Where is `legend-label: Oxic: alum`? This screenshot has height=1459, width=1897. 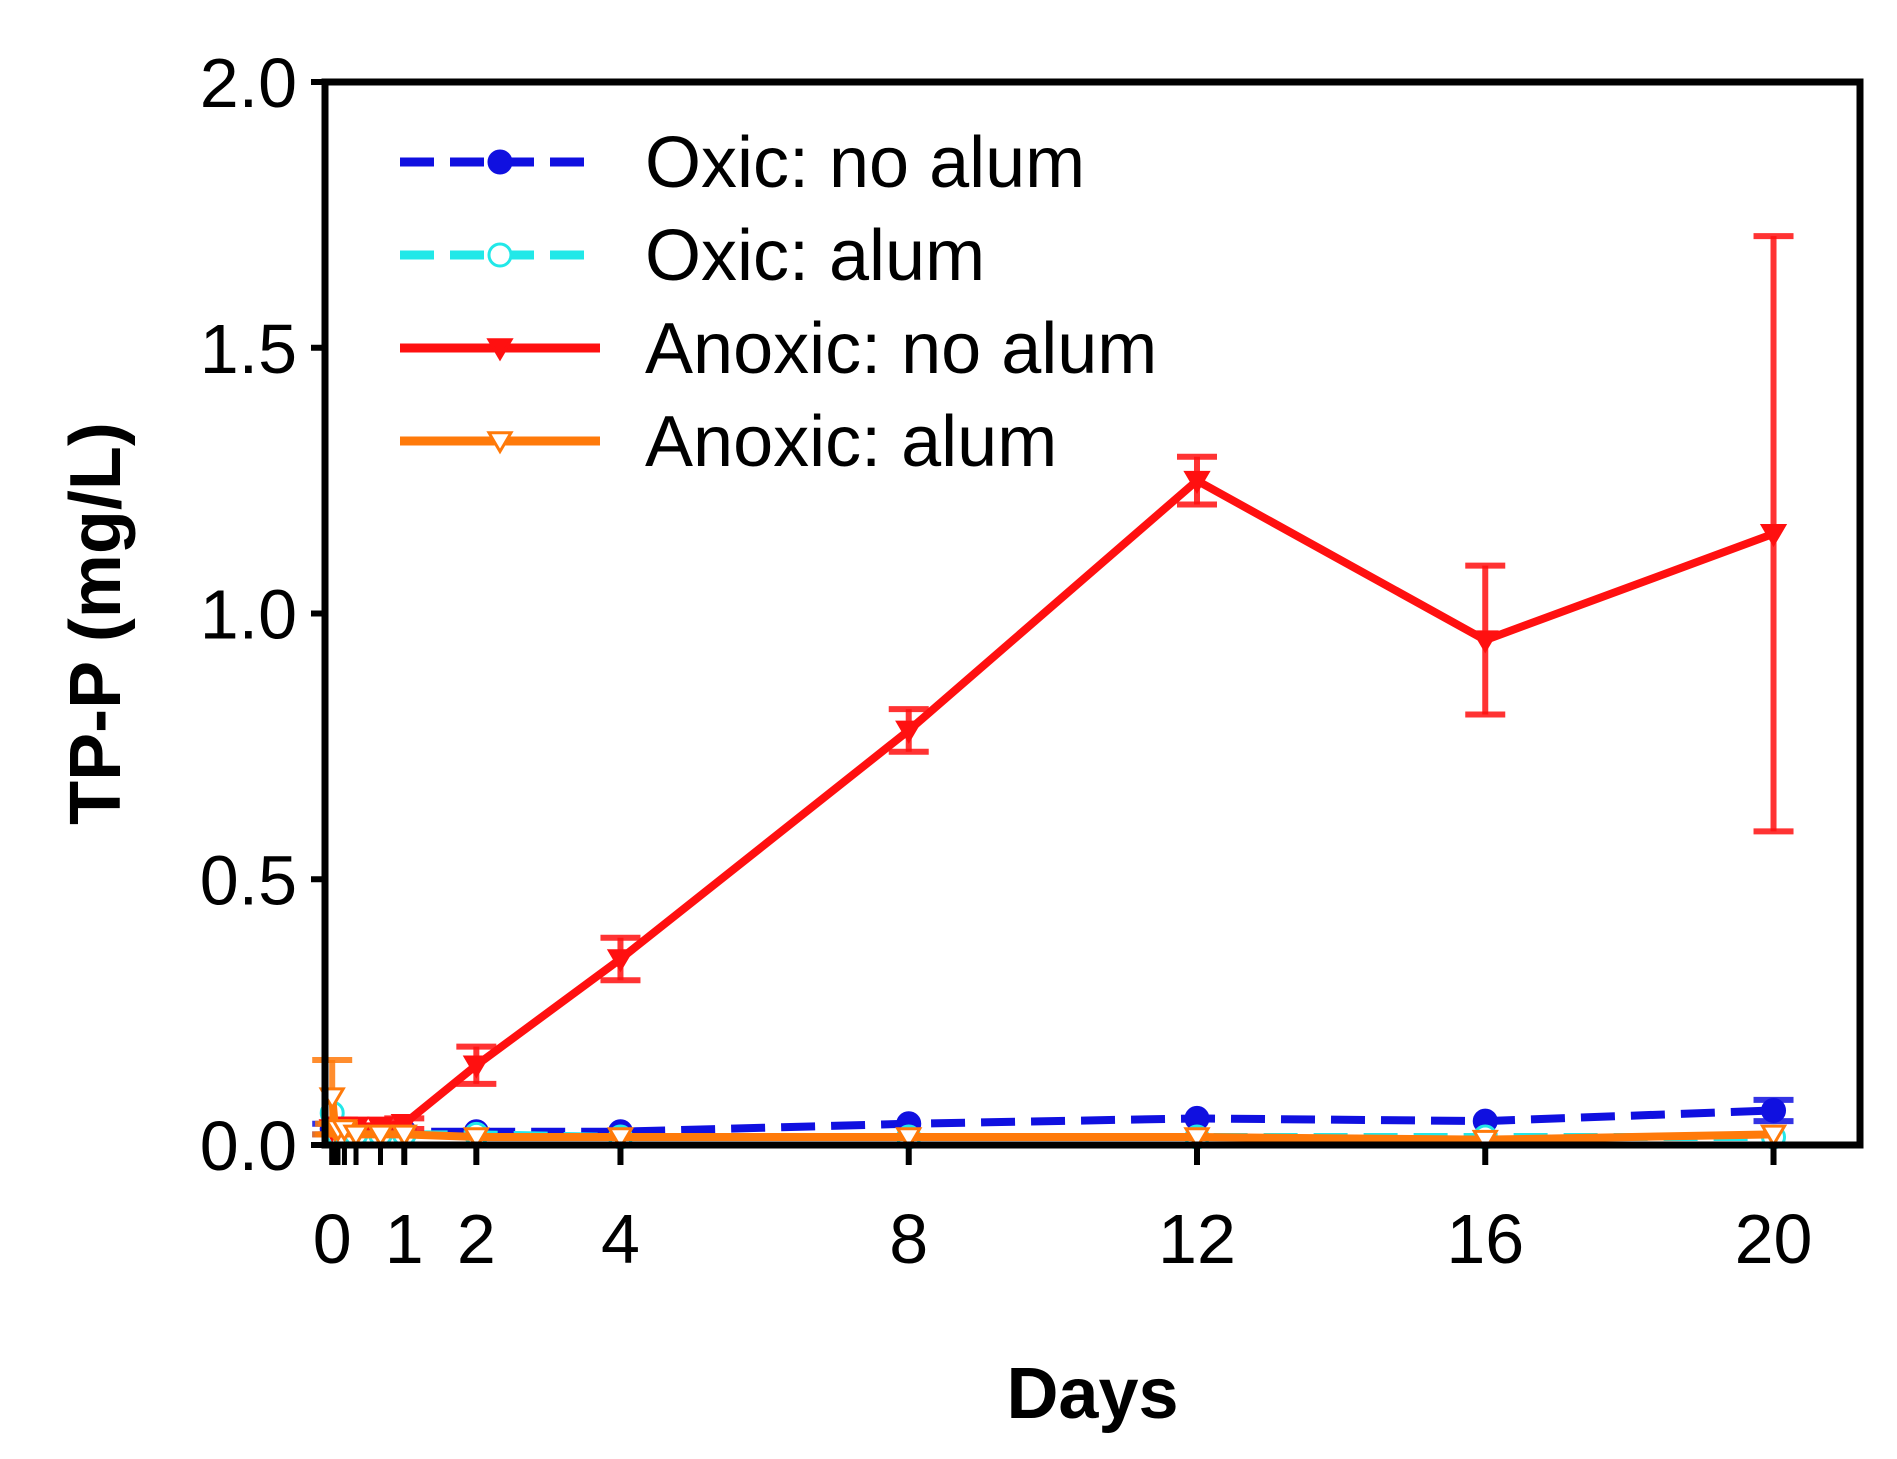
legend-label: Oxic: alum is located at coordinates (815, 256).